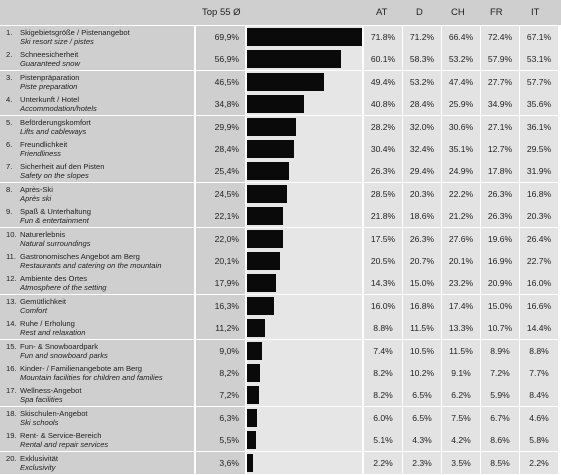  I want to click on value-fr-text: 27.7%, so click(500, 81).